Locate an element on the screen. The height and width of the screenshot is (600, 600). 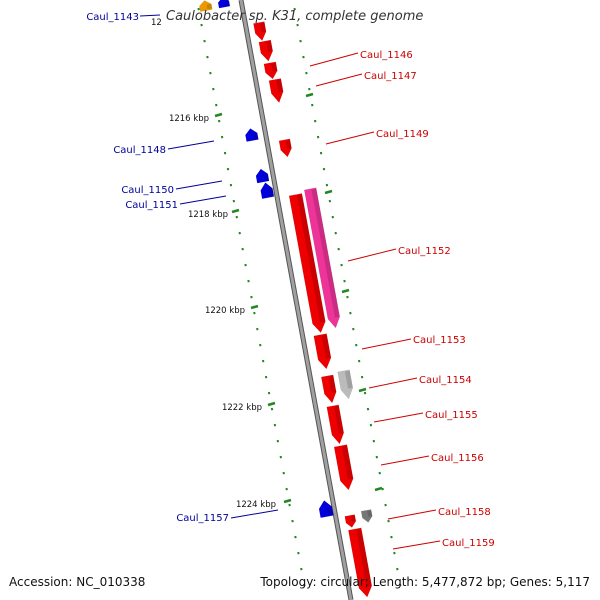
gene-label-caul-1152: Caul_1152 is located at coordinates (424, 251).